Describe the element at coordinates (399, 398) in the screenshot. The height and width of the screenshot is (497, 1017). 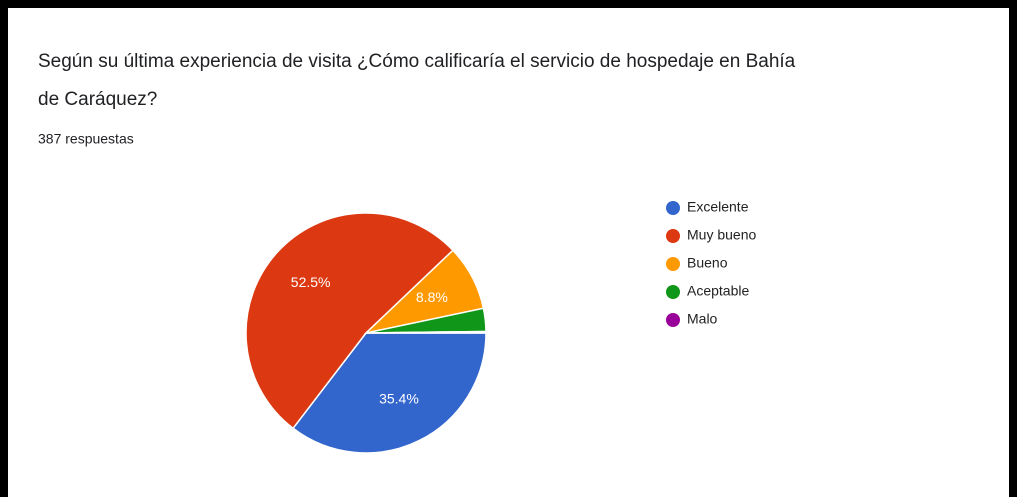
I see `data-label: 35.4%` at that location.